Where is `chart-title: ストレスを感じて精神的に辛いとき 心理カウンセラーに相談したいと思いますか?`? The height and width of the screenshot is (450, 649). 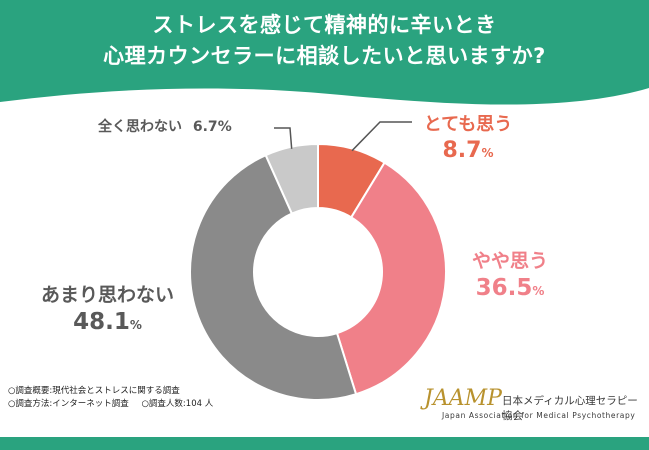
chart-title: ストレスを感じて精神的に辛いとき 心理カウンセラーに相談したいと思いますか? is located at coordinates (324, 41).